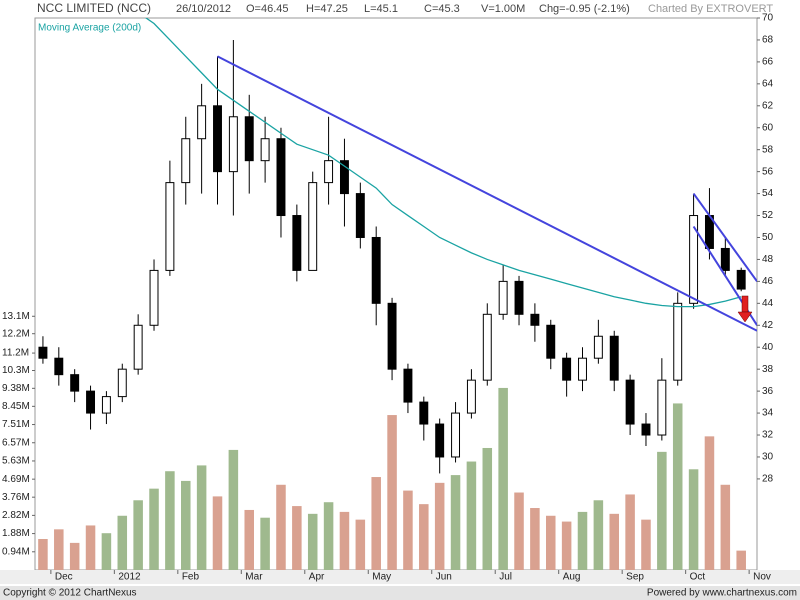 This screenshot has height=600, width=800. Describe the element at coordinates (317, 577) in the screenshot. I see `x-tick-label: Apr` at that location.